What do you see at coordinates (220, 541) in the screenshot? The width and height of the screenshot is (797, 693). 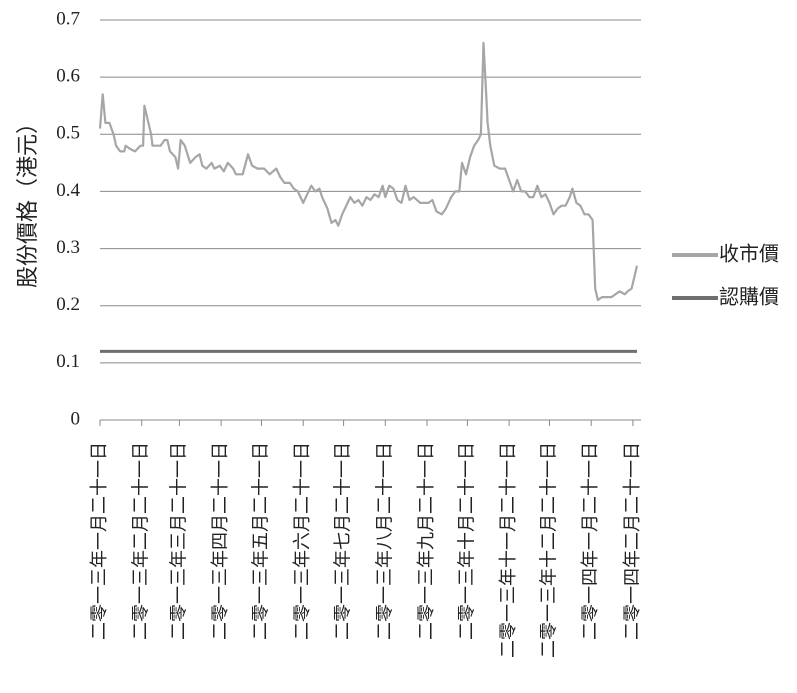 I see `x-tick-label: 二零一三年四月二十一日` at bounding box center [220, 541].